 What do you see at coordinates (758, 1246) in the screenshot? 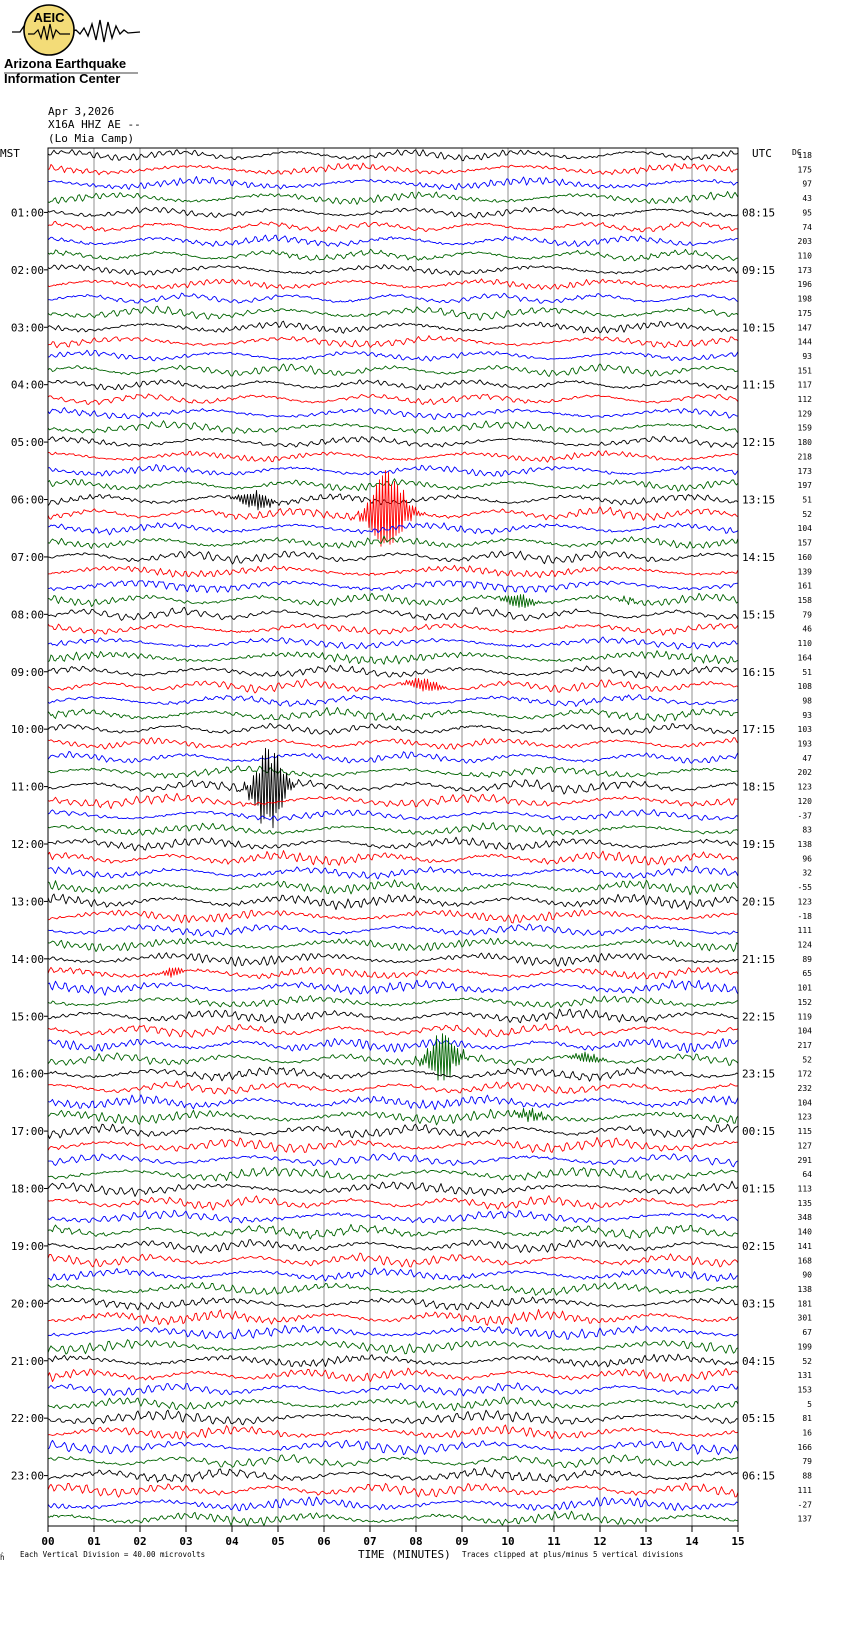
I see `right-hour-label: 02:15` at bounding box center [758, 1246].